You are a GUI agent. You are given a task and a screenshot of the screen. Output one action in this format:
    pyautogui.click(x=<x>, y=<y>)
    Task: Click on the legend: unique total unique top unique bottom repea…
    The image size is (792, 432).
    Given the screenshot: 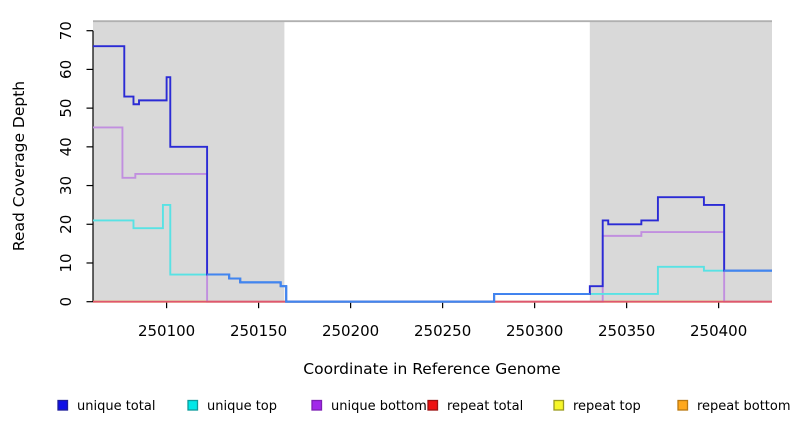 What is the action you would take?
    pyautogui.click(x=424, y=406)
    